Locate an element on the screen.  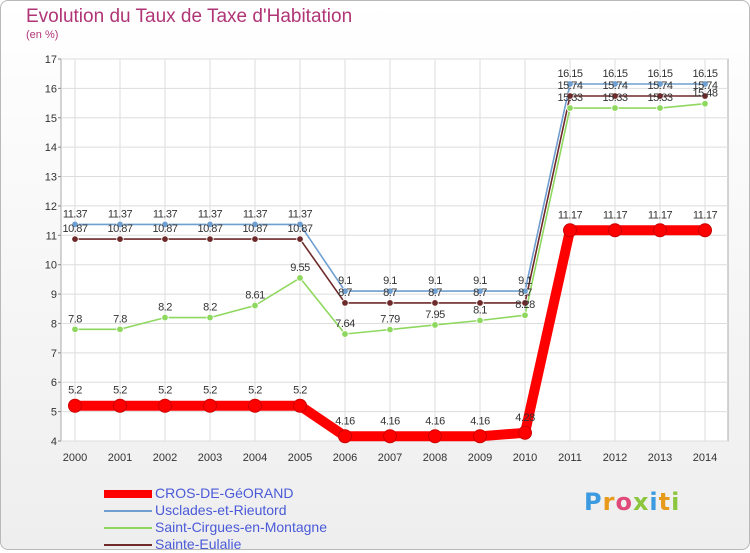
x-tick-label: 2014 is located at coordinates (705, 458).